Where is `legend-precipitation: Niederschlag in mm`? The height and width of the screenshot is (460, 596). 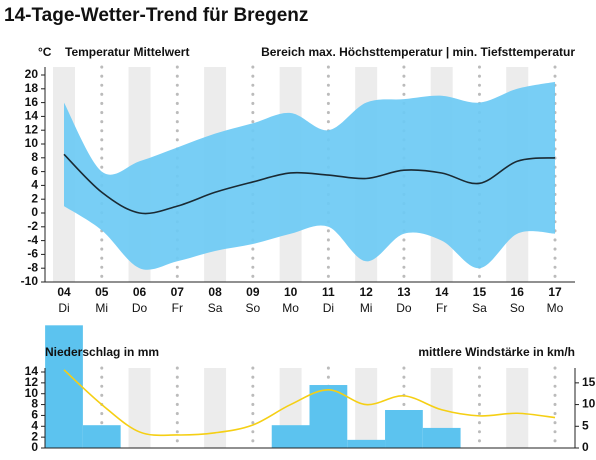
legend-precipitation: Niederschlag in mm is located at coordinates (102, 352).